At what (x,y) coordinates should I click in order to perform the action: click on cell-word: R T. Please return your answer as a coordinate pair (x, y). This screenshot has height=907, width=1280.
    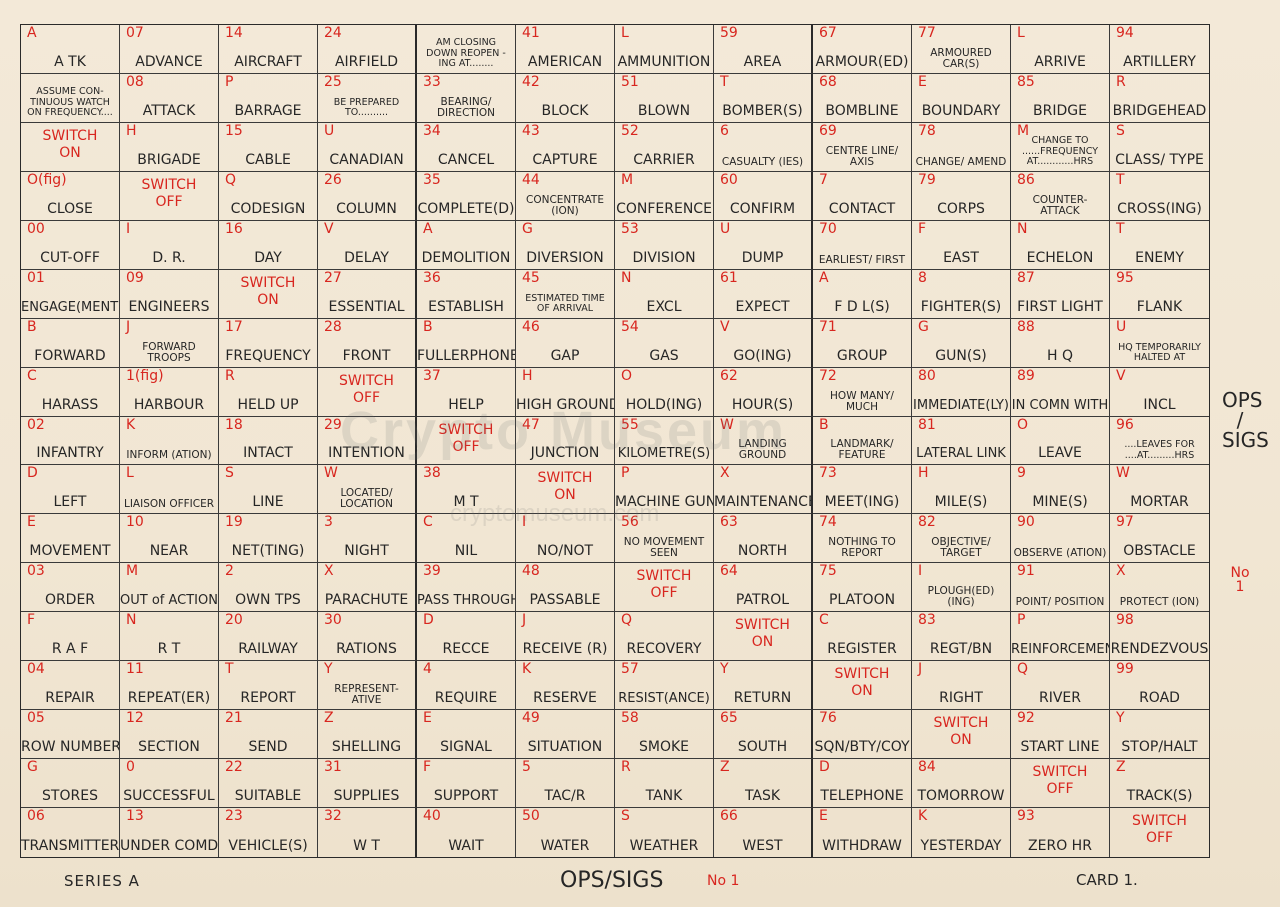
    Looking at the image, I should click on (169, 649).